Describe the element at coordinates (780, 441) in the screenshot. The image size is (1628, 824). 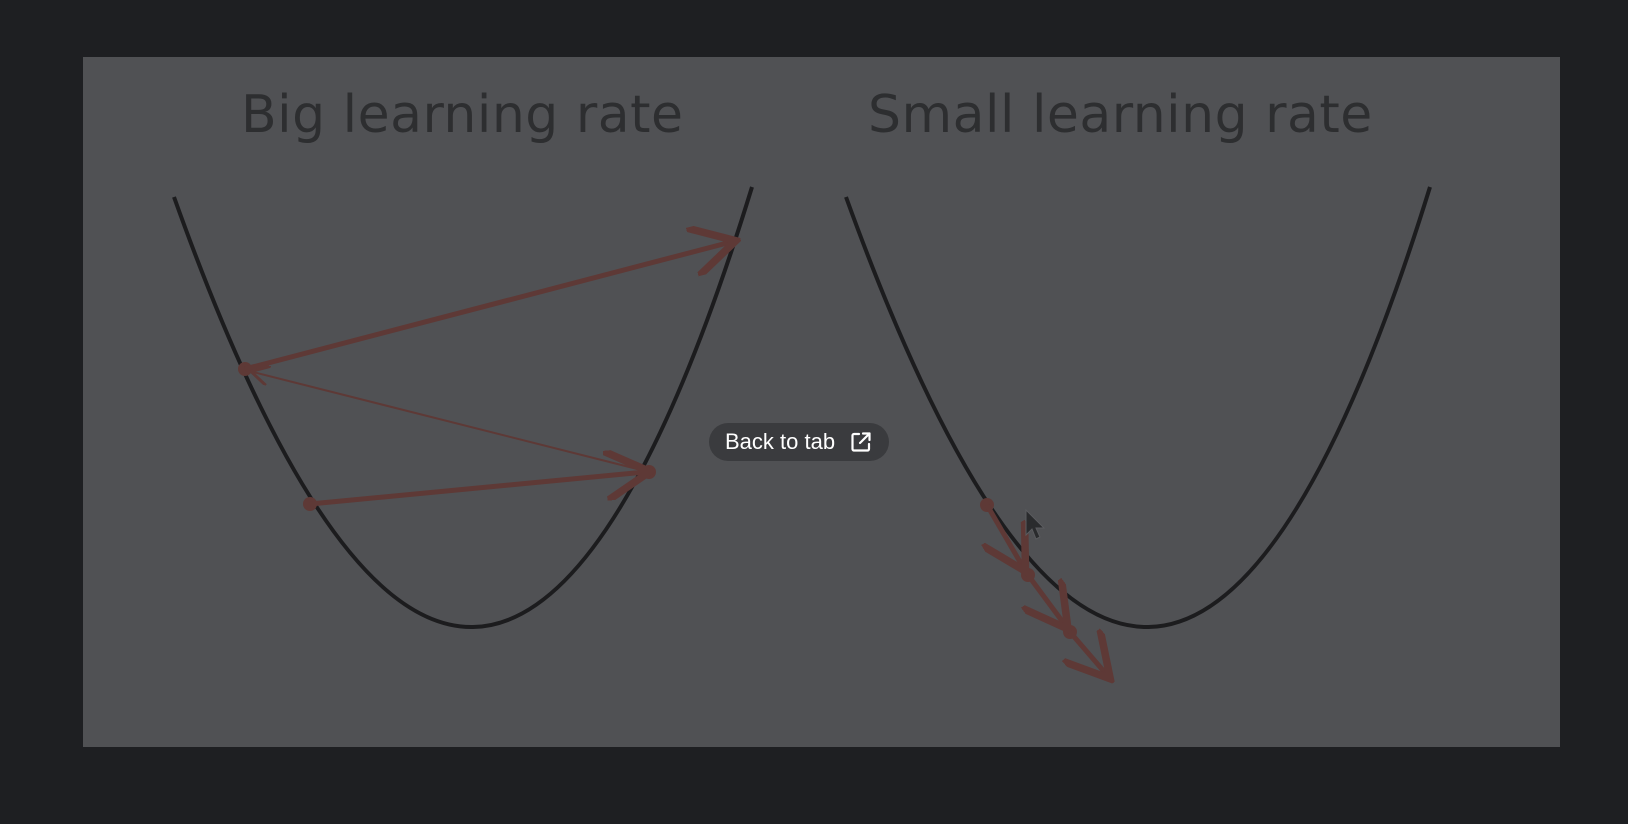
I see `back-to-tab-label: Back to tab` at that location.